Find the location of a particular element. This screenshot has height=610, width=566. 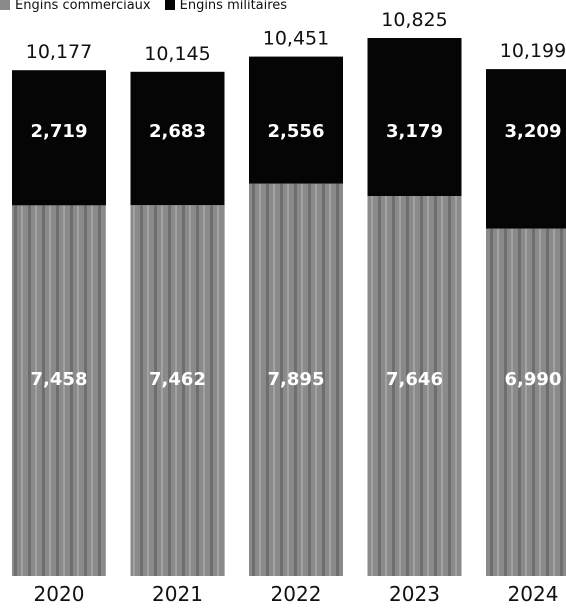

legend-label-lower: Engins commerciaux is located at coordinates (83, 6).